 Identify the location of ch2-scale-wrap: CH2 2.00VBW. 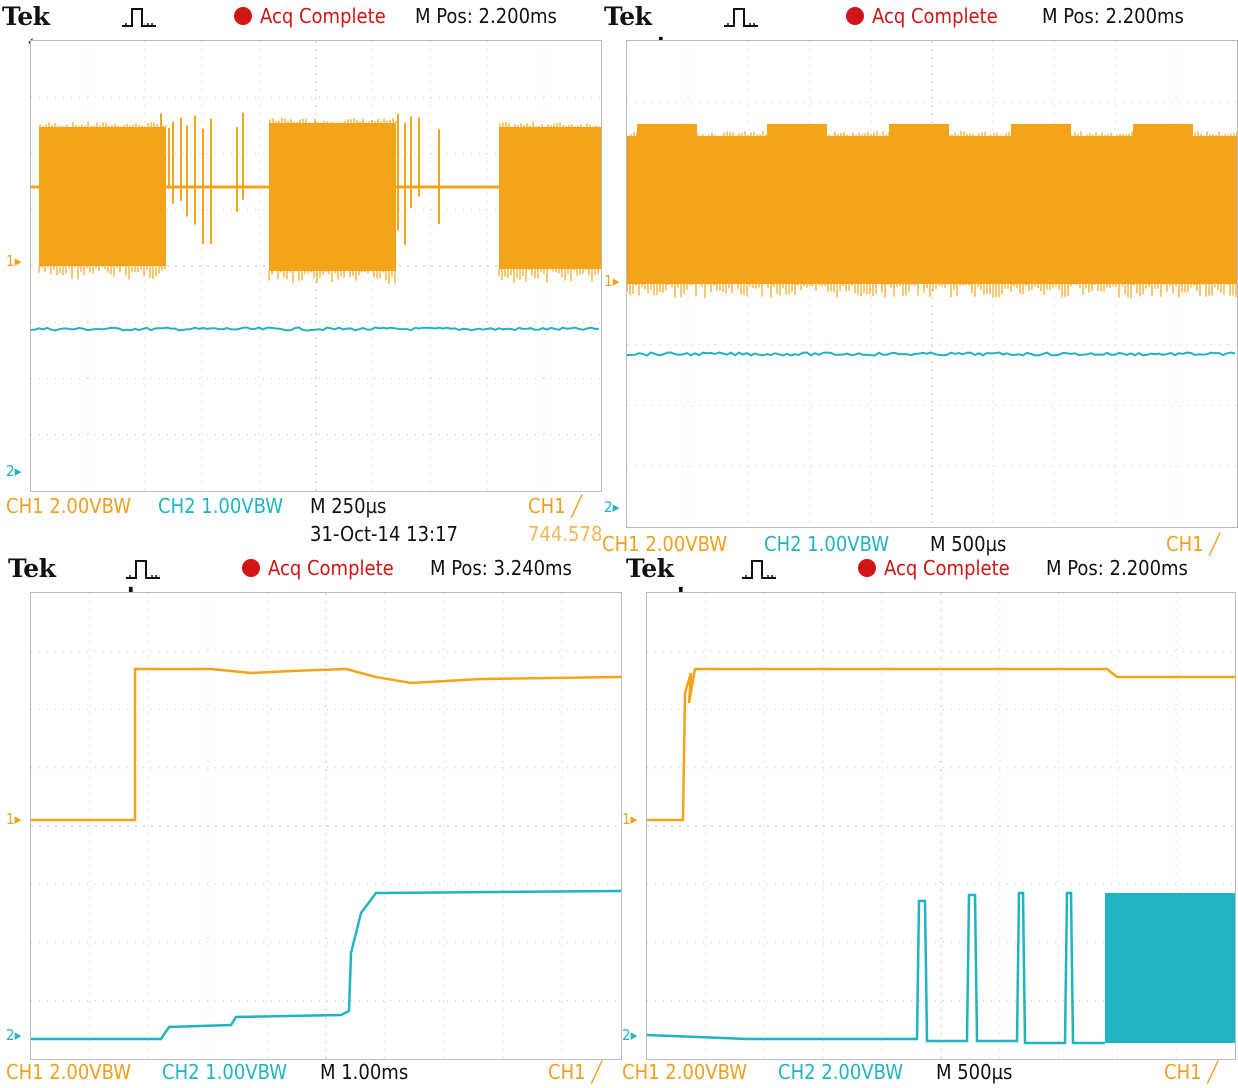
(840, 1072).